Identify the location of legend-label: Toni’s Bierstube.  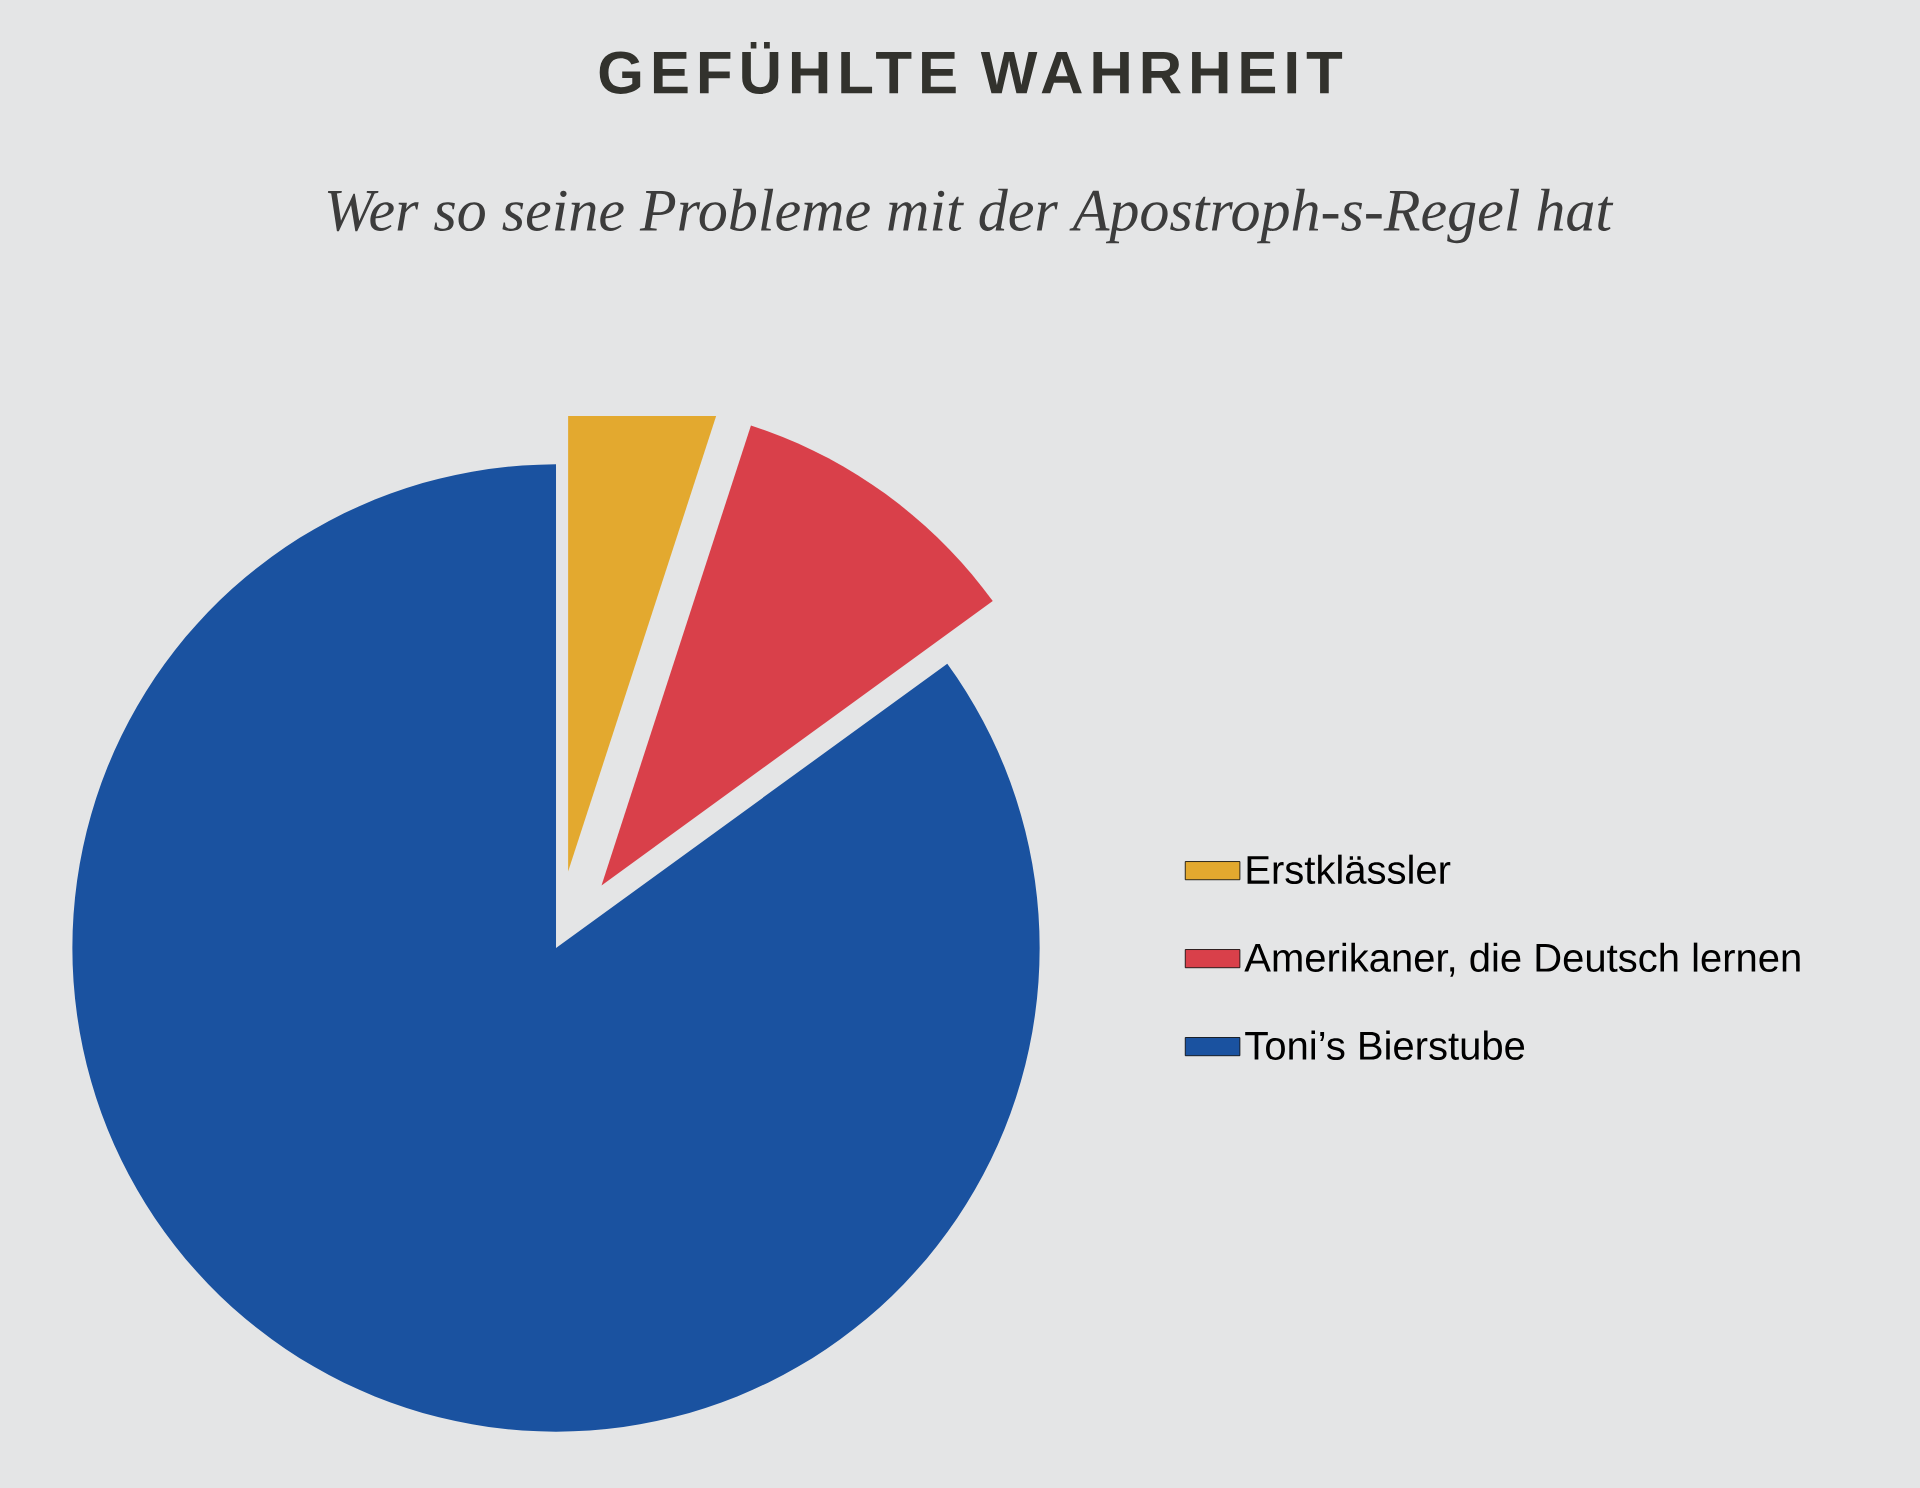
(1385, 1045).